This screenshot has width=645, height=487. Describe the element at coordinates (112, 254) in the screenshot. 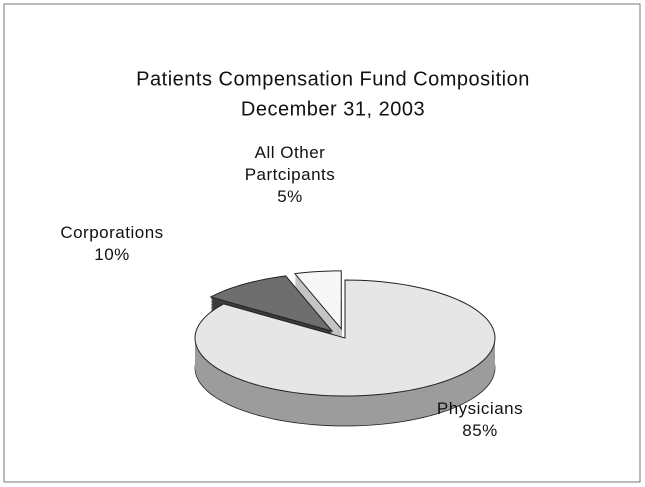

I see `value-label: 10%` at that location.